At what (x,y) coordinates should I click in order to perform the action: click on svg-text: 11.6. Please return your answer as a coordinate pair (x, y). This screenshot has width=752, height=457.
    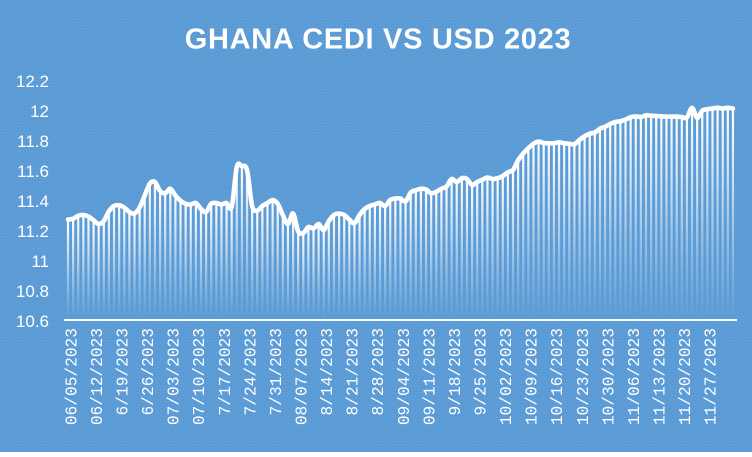
    Looking at the image, I should click on (33, 171).